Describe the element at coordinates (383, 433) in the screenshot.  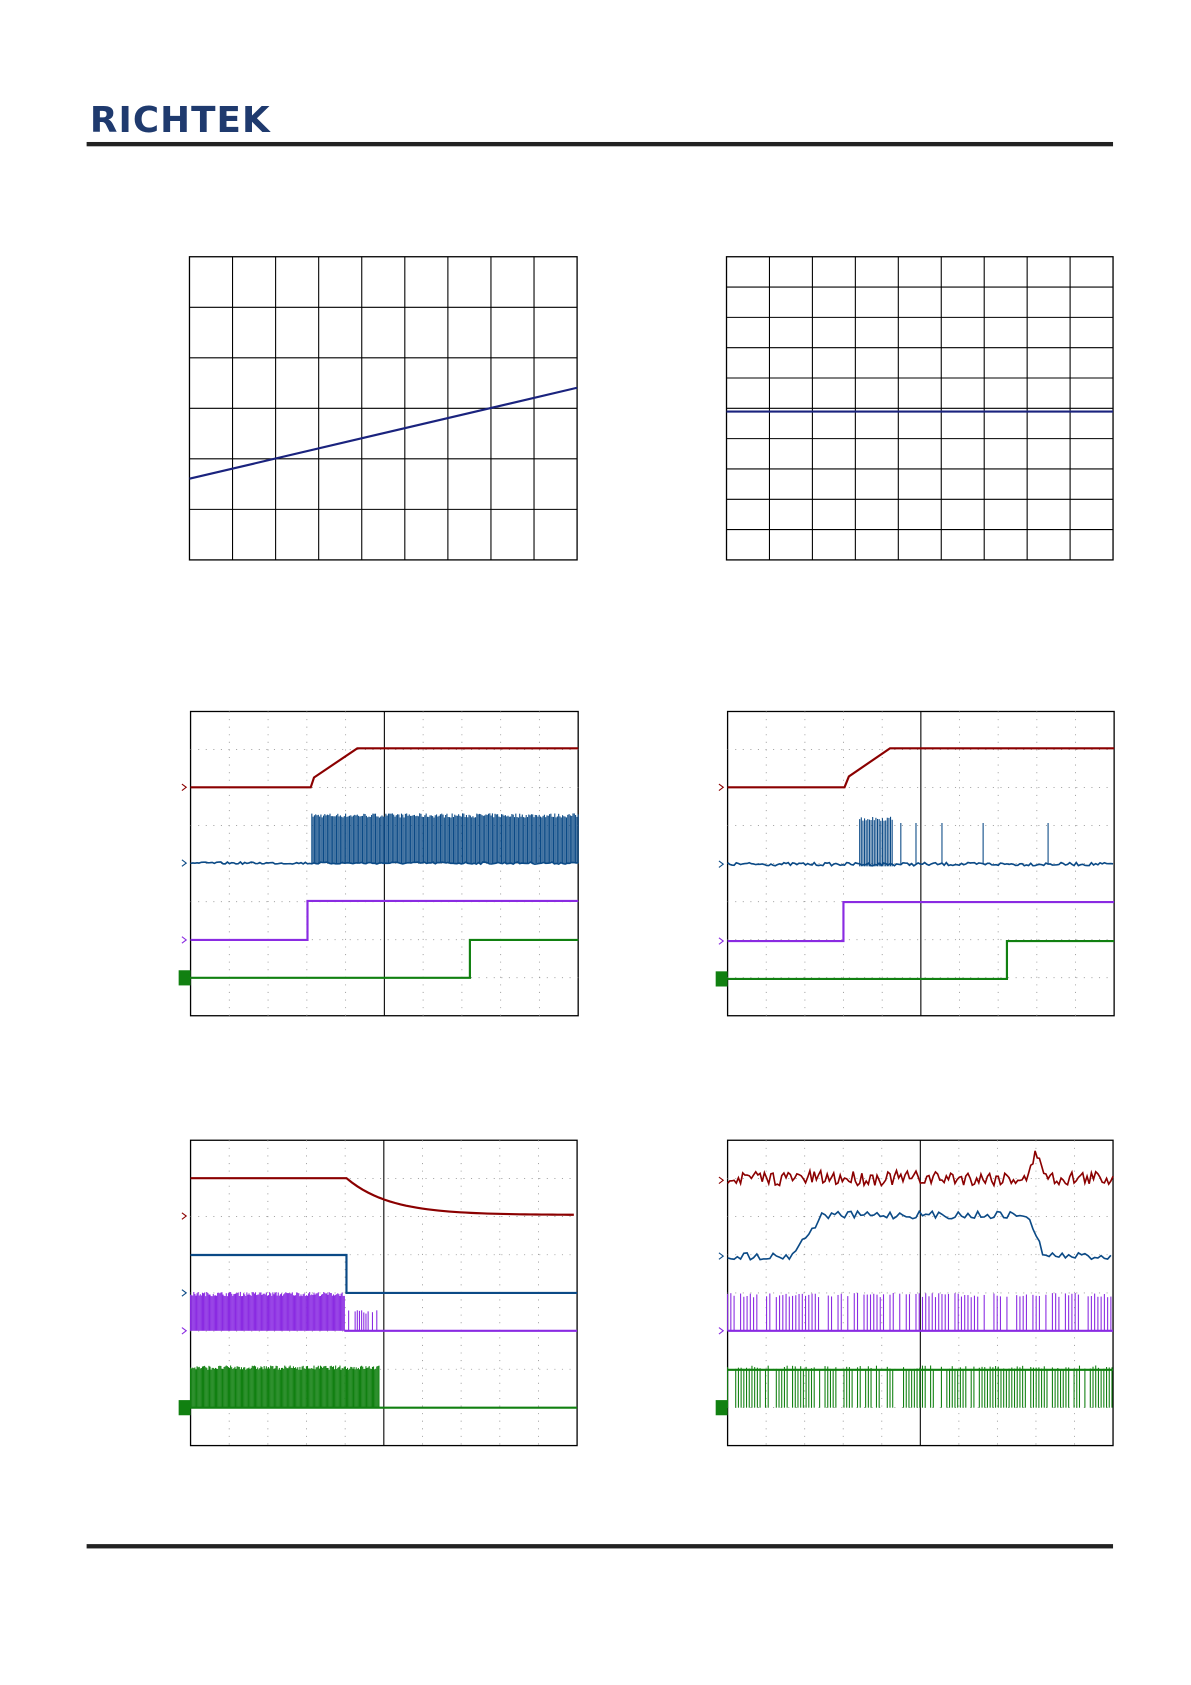
I see `curve` at that location.